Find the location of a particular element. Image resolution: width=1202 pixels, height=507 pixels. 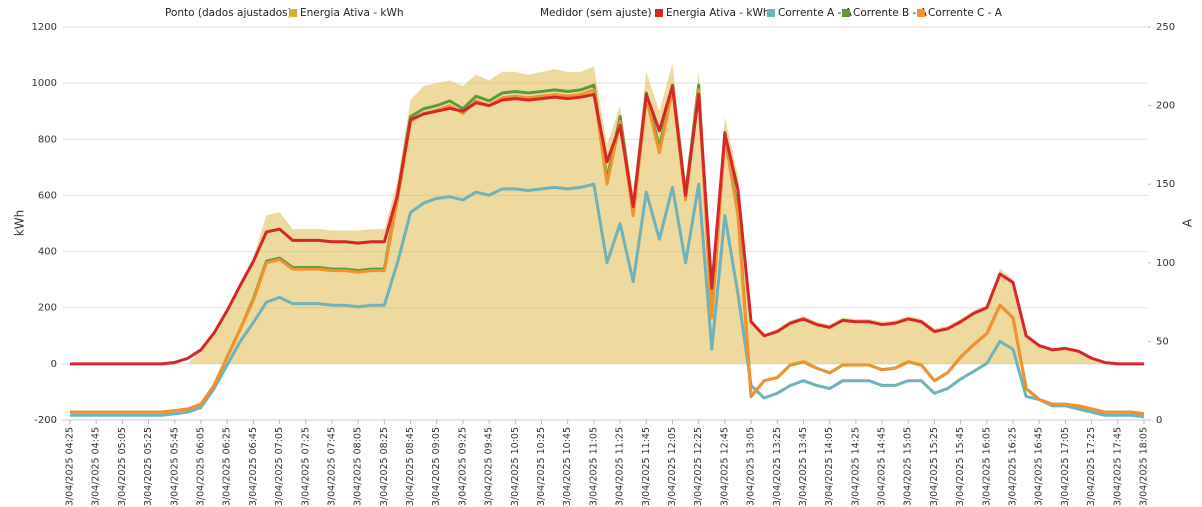

x-tick-label: 03/04/2025 06:25 is located at coordinates (227, 467).